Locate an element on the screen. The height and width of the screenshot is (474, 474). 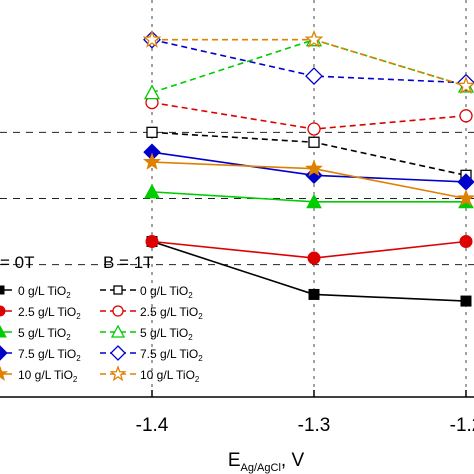
legend-label-2: 5 g/L TiO2 is located at coordinates (44, 334).